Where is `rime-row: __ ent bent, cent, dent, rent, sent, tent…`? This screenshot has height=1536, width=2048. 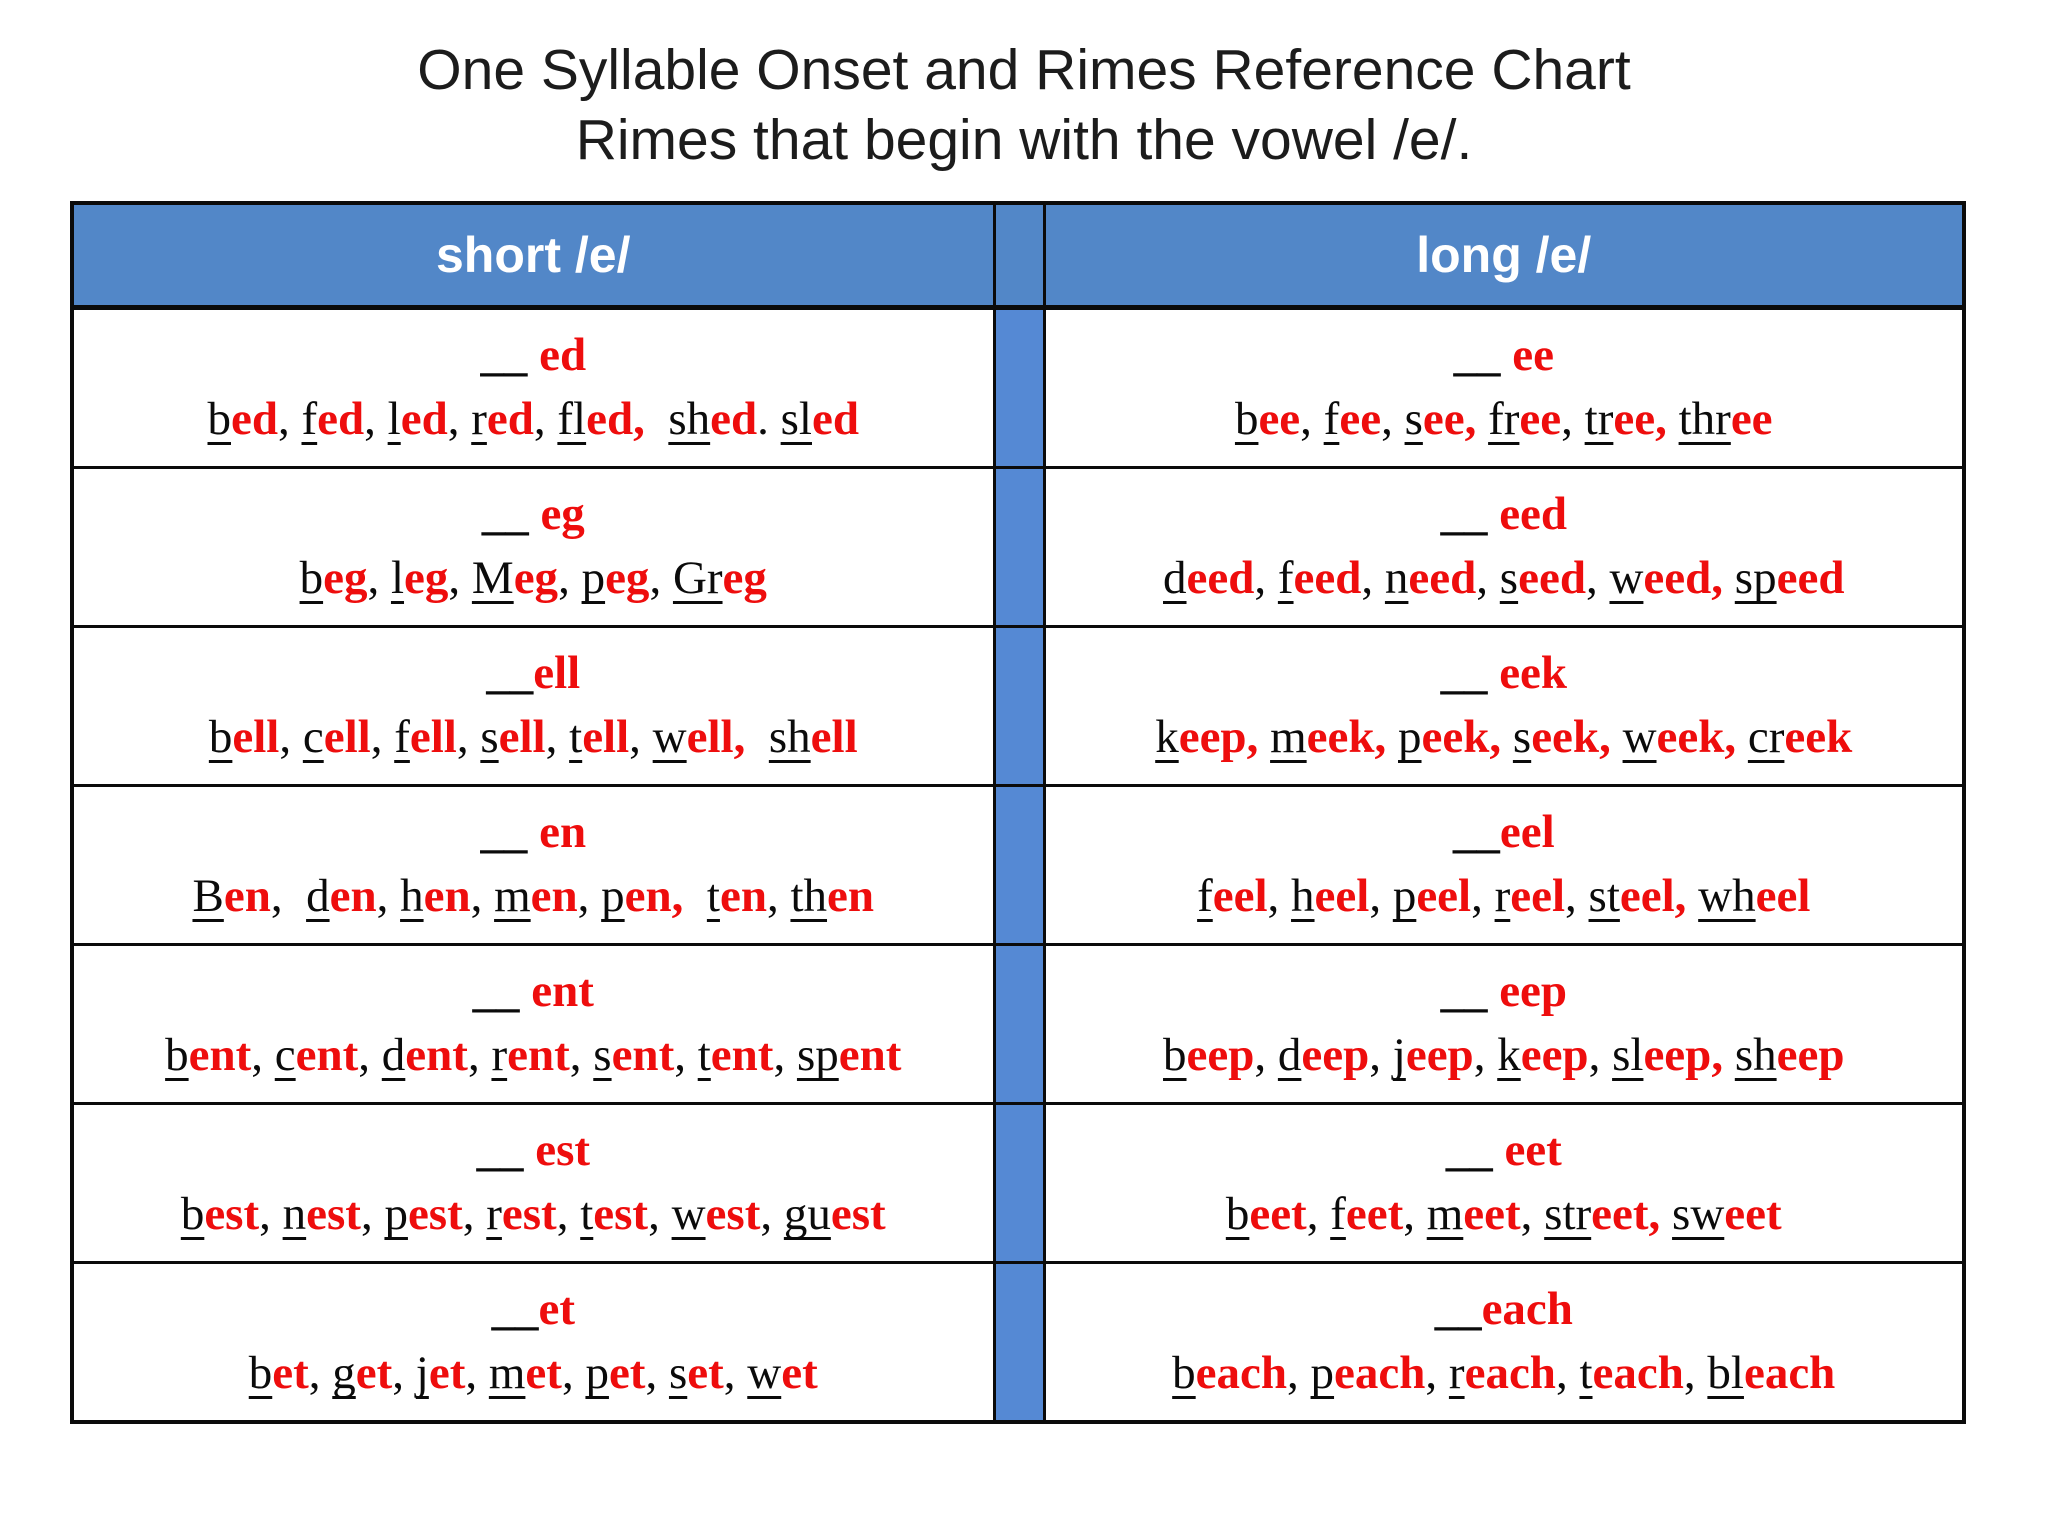 rime-row: __ ent bent, cent, dent, rent, sent, tent… is located at coordinates (1018, 1024).